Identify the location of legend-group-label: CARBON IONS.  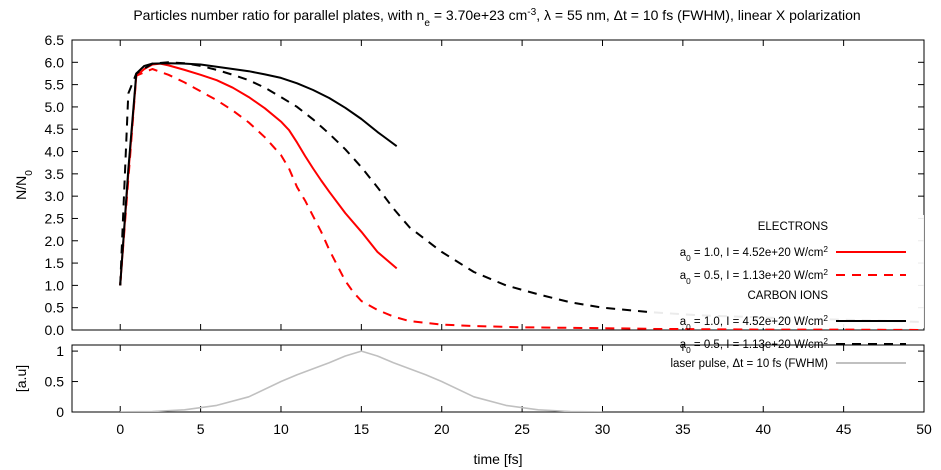
(787, 296).